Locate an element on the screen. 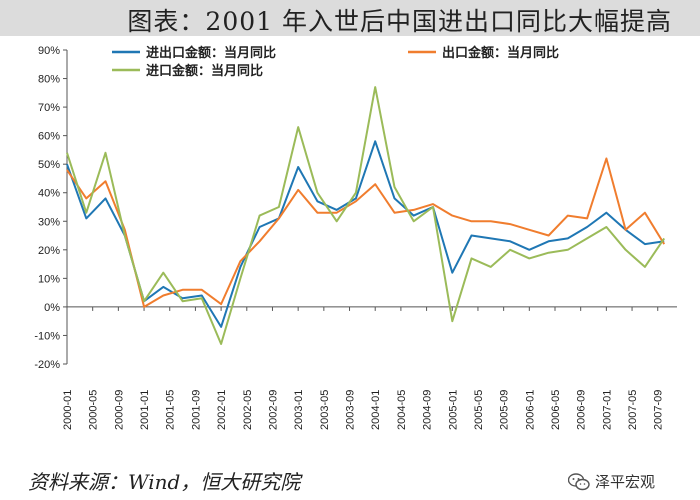 Image resolution: width=700 pixels, height=500 pixels. y-tick-label: 50% is located at coordinates (49, 165).